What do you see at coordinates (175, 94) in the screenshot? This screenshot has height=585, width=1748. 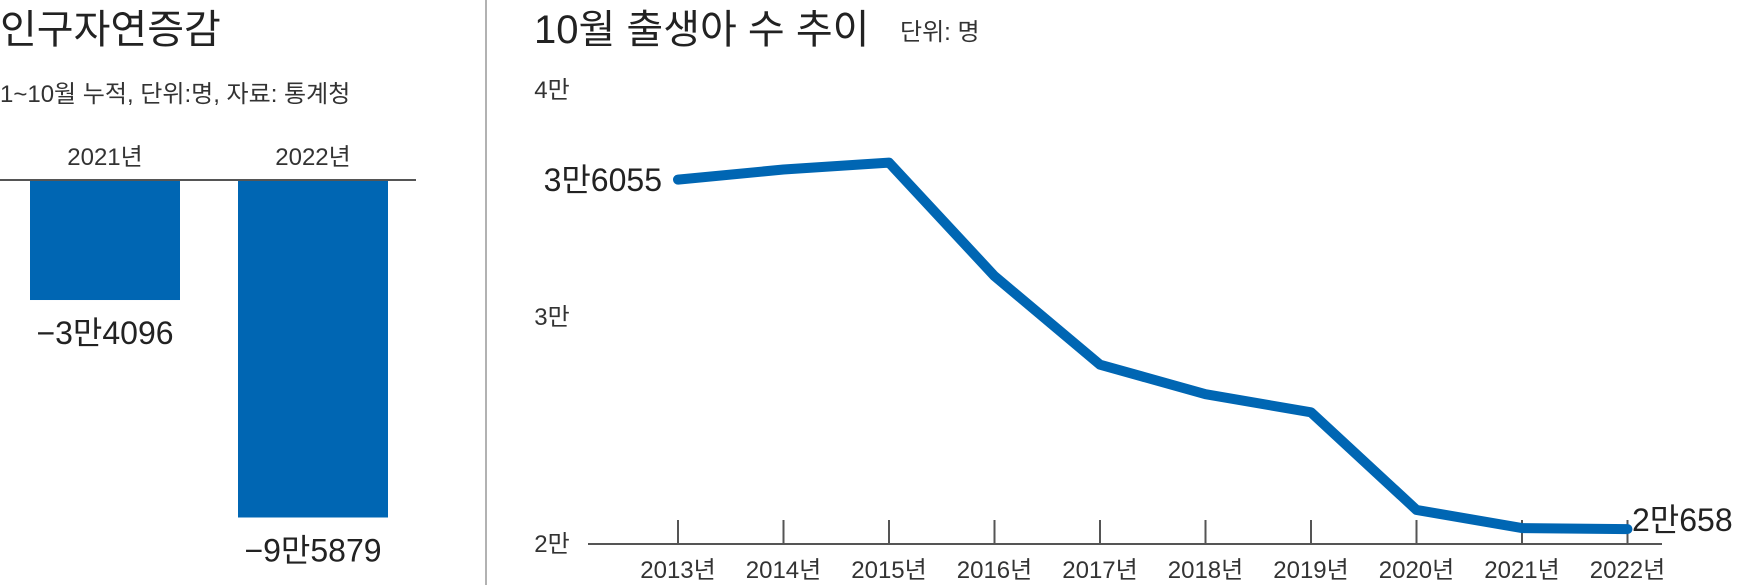 I see `bar-chart-subtitle: 1~10월 누적, 단위:명, 자료: 통계청` at bounding box center [175, 94].